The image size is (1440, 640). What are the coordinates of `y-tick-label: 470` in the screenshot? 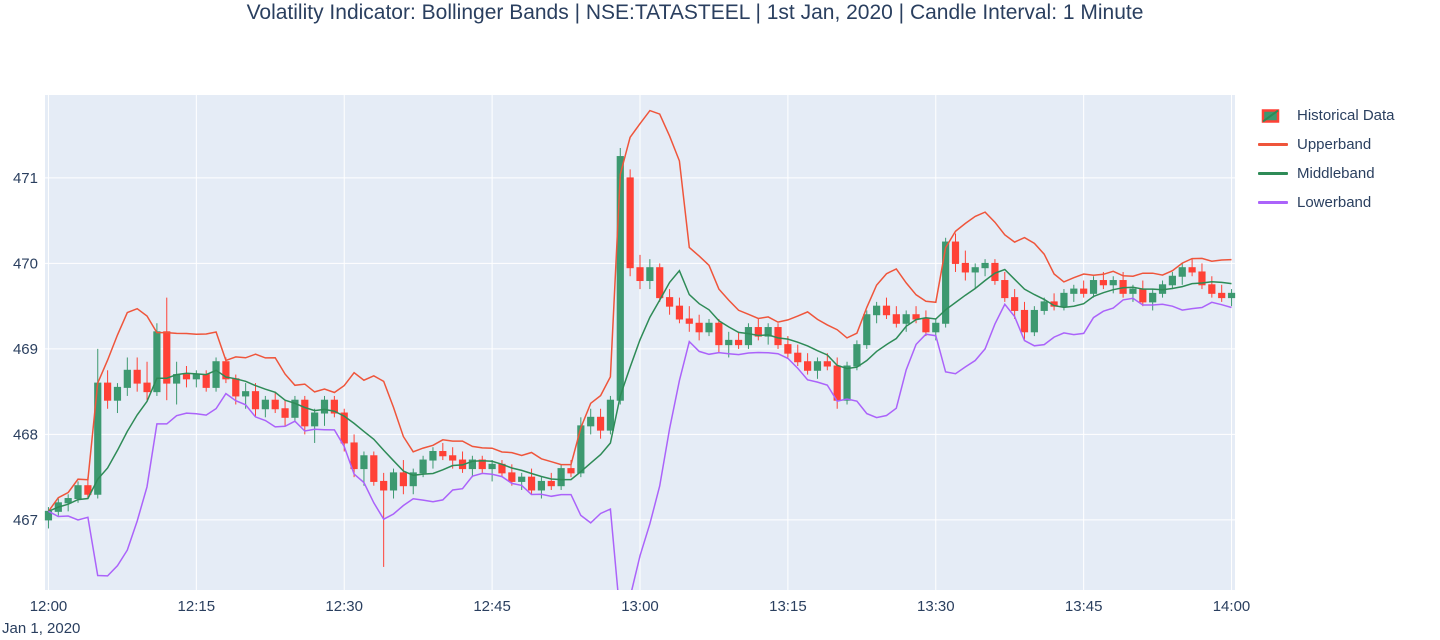 It's located at (25, 263).